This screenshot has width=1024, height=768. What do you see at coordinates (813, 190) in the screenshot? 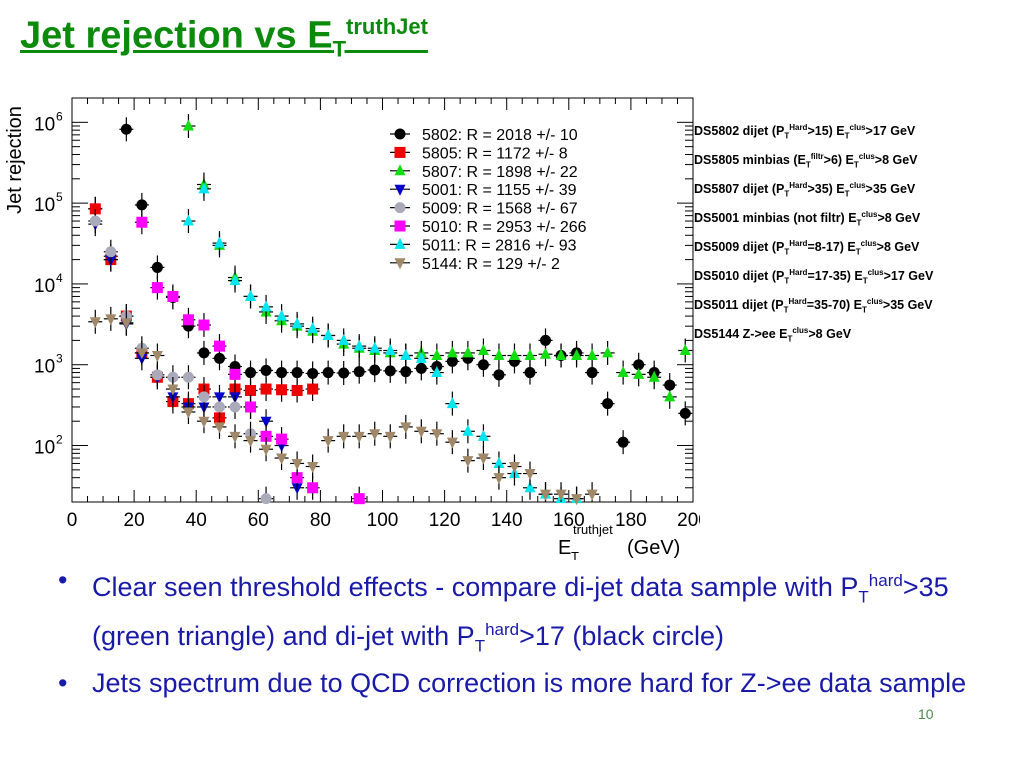
I see `dataset-note: DS5807 dijet (PTHard>35) ETclus>35 GeV` at bounding box center [813, 190].